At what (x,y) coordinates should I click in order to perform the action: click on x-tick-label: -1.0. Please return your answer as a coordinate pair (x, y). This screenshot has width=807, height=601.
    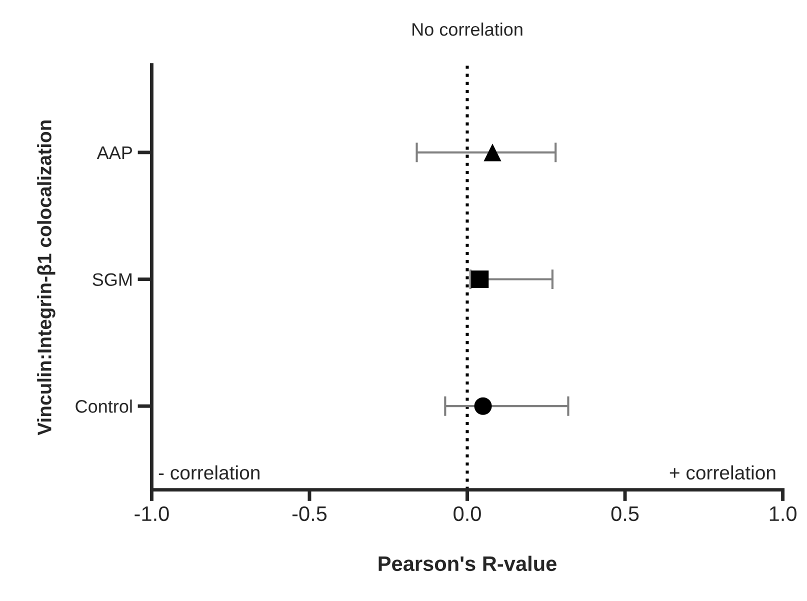
    Looking at the image, I should click on (151, 514).